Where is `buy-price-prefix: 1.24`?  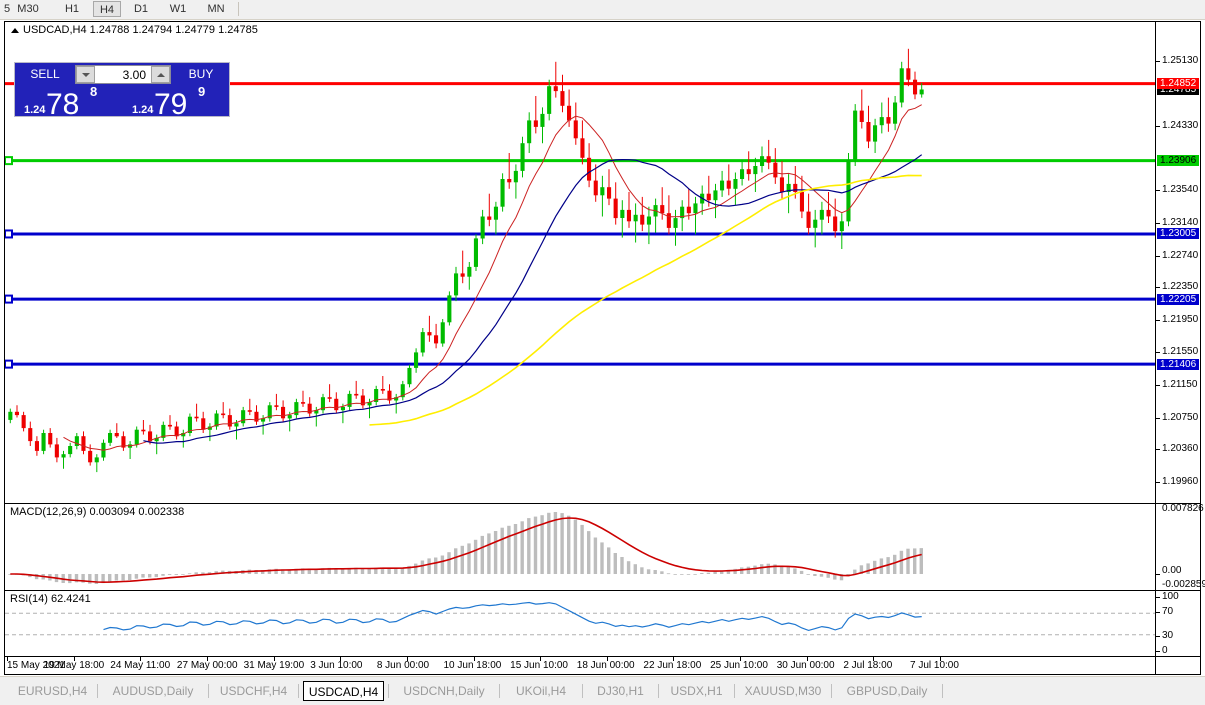 buy-price-prefix: 1.24 is located at coordinates (143, 110).